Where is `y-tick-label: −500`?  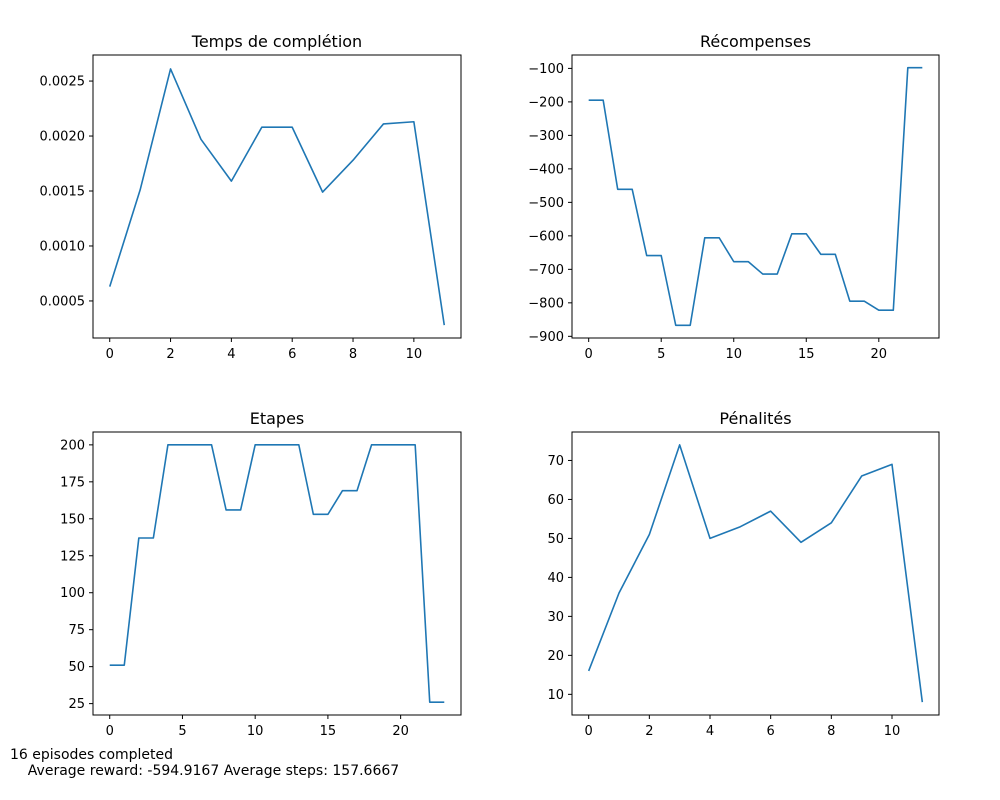 y-tick-label: −500 is located at coordinates (546, 203).